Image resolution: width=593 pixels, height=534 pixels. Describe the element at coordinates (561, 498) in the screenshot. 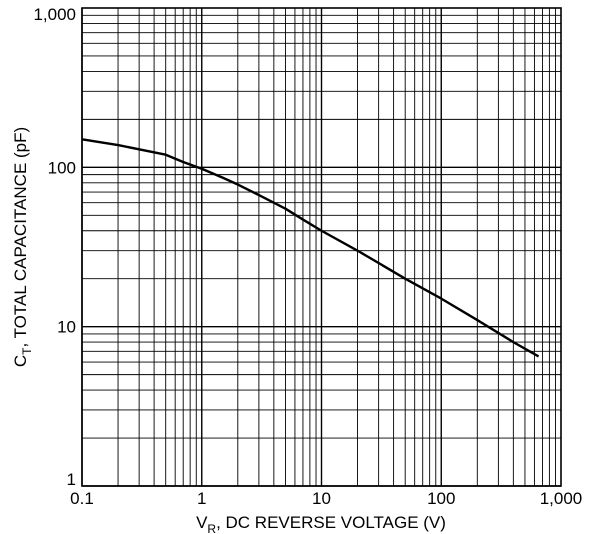

I see `x-tick-label: 1,000` at that location.